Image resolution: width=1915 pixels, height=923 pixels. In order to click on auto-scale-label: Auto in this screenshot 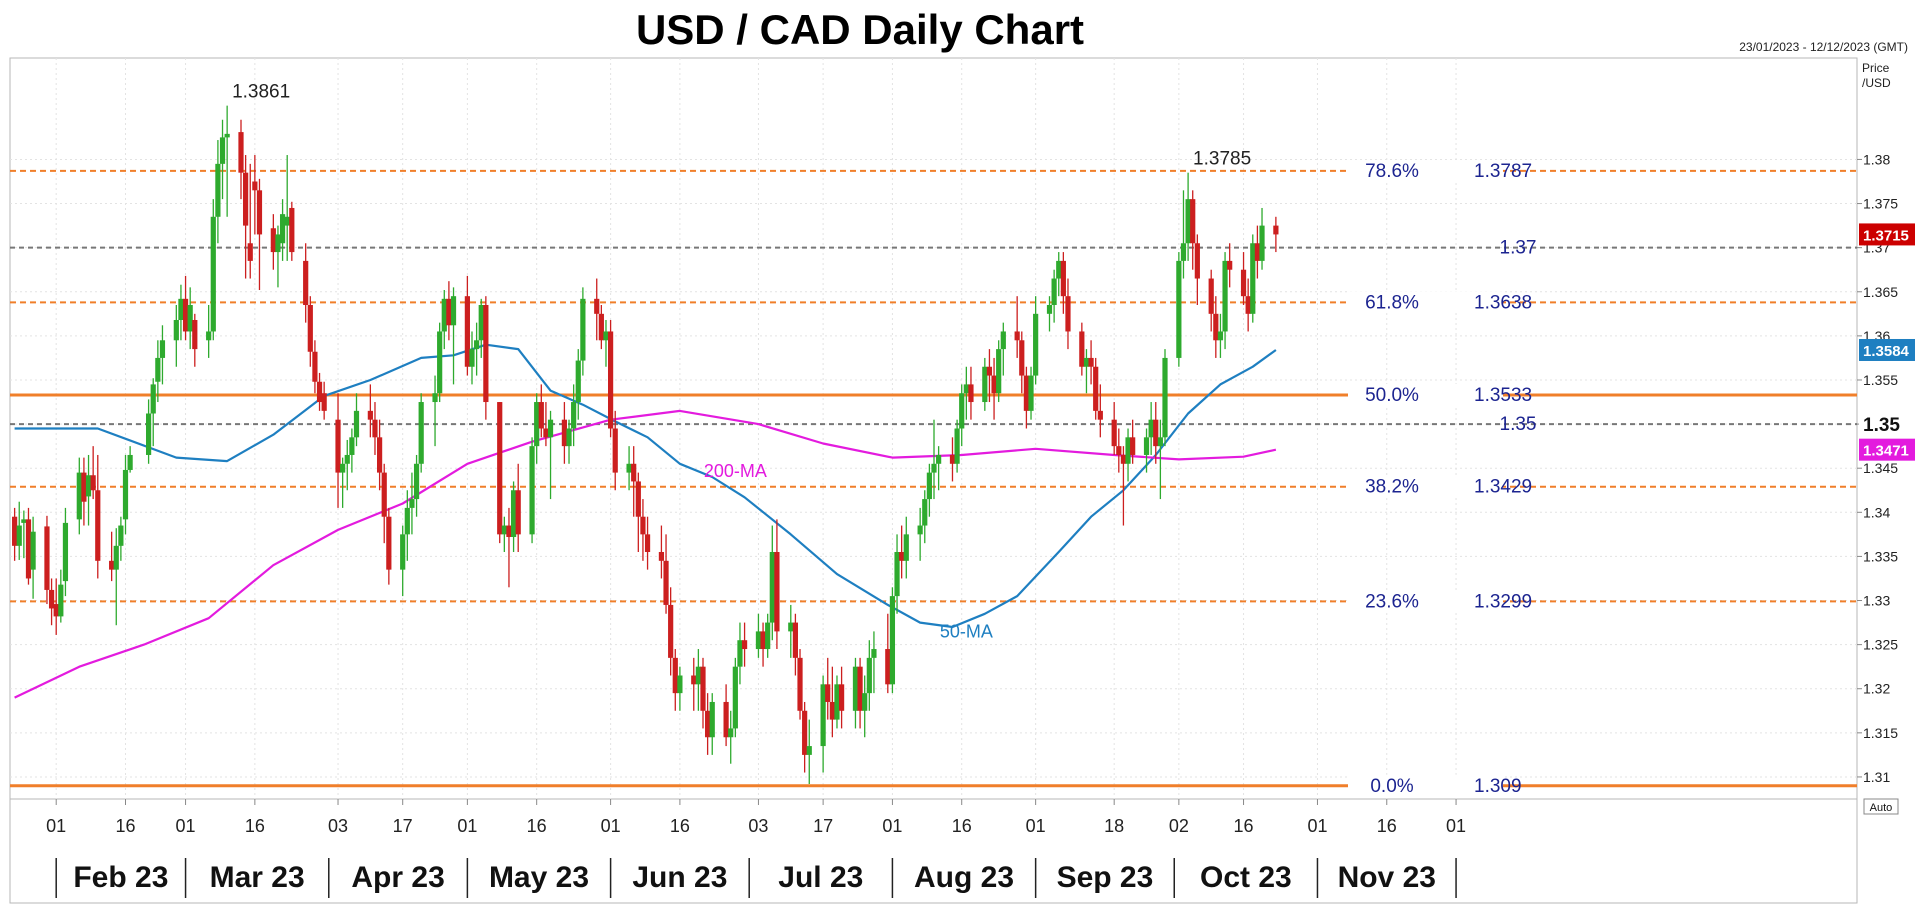, I will do `click(1881, 808)`.